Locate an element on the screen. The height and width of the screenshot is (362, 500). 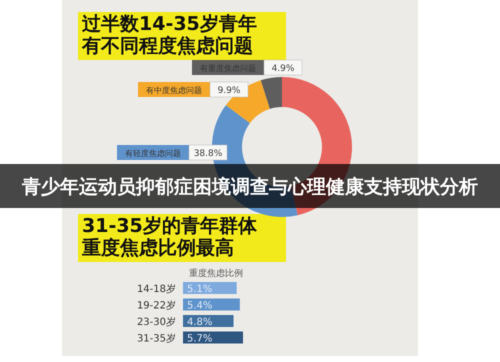
chart-title: 31-35岁的青年群体重度焦虑比例最高 is located at coordinates (169, 237).